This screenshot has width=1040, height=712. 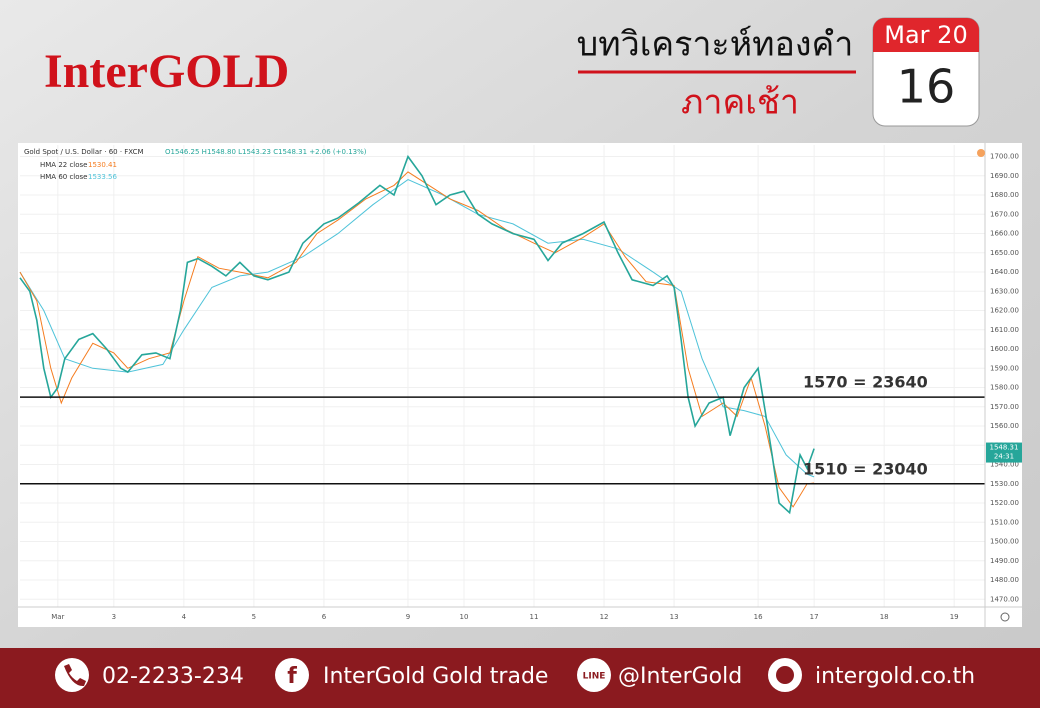 I want to click on phone: 02-2233-234, so click(x=173, y=676).